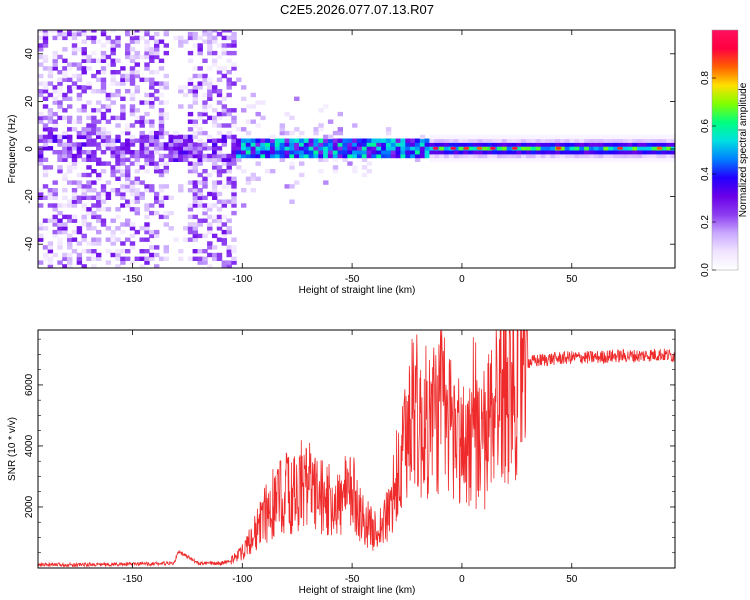 Image resolution: width=750 pixels, height=600 pixels. What do you see at coordinates (29, 506) in the screenshot?
I see `snr-y-tick-label: 2000` at bounding box center [29, 506].